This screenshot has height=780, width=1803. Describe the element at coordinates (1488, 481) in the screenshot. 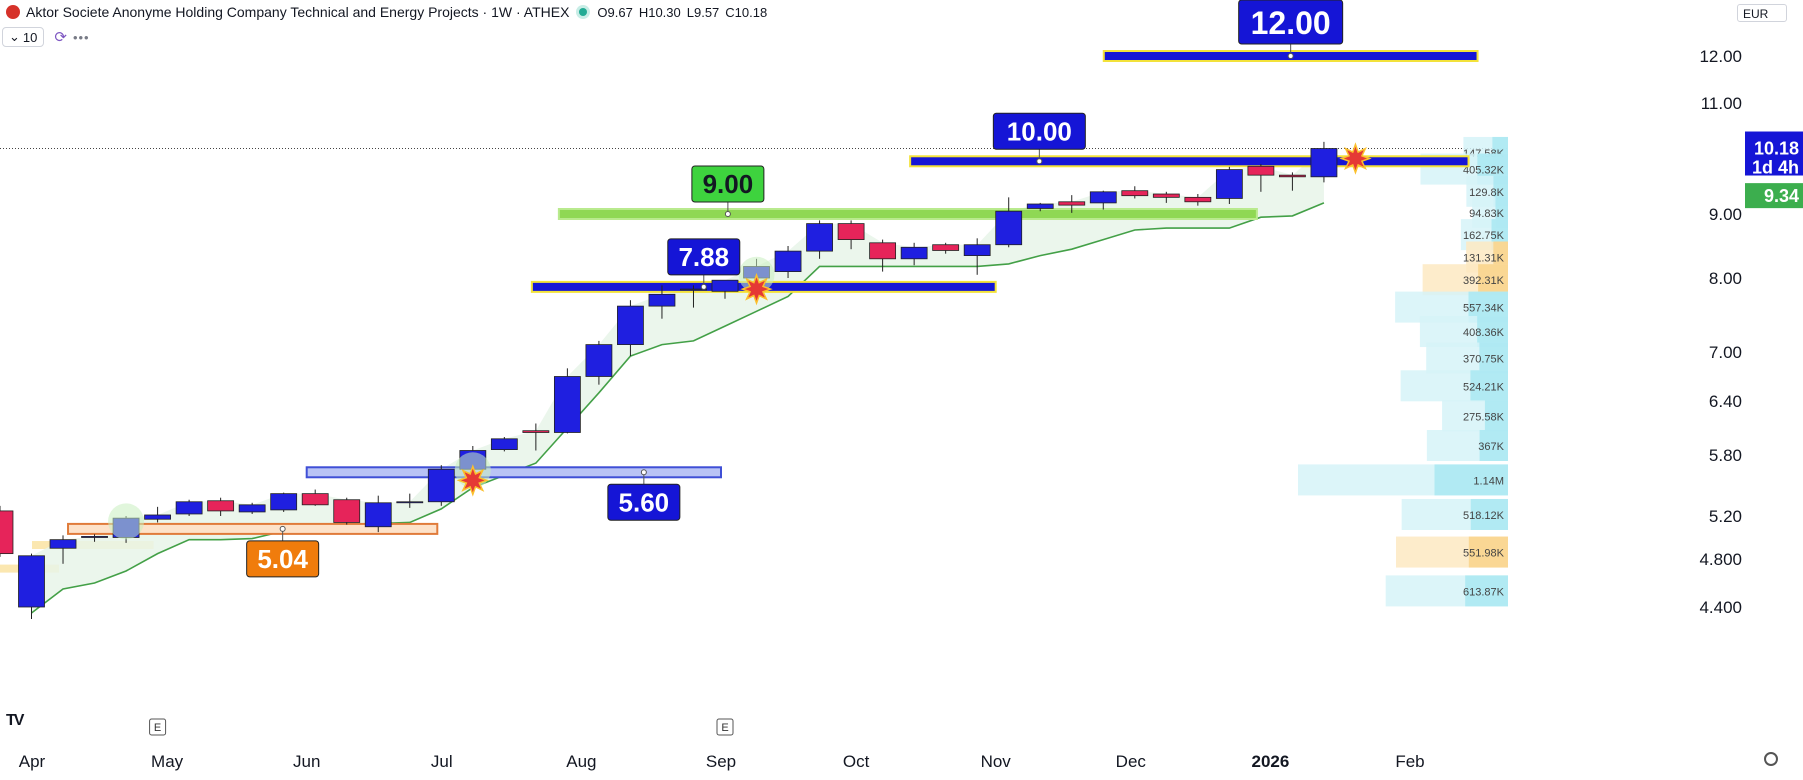

I see `volume-label: 1.14M` at that location.